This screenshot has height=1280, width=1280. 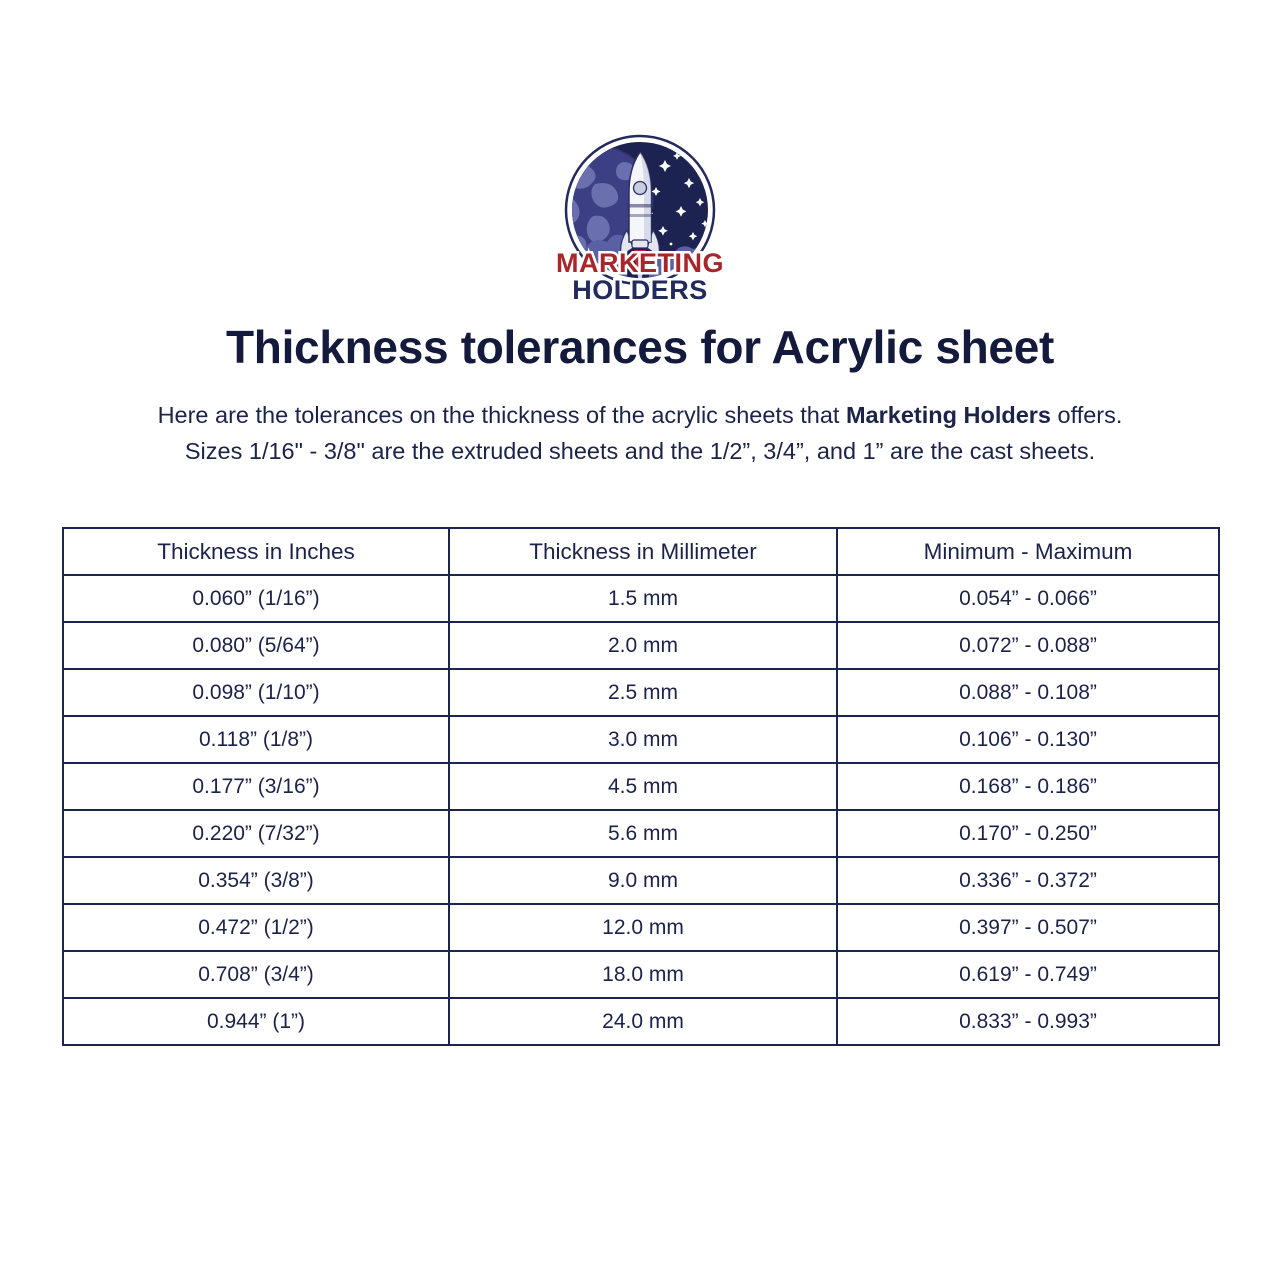 I want to click on wordmark-marketing: MARKETING, so click(x=640, y=263).